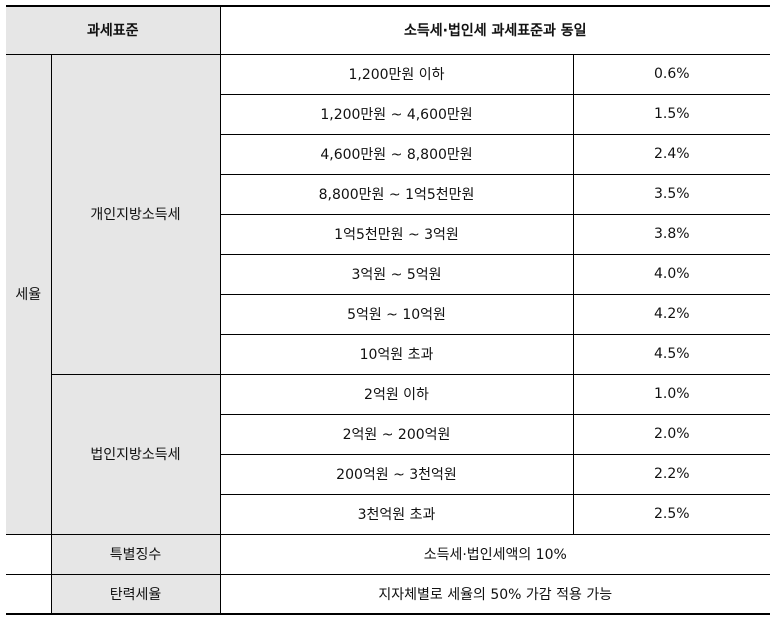 The width and height of the screenshot is (774, 637). Describe the element at coordinates (671, 194) in the screenshot. I see `individual-rate-4: 3.5%` at that location.